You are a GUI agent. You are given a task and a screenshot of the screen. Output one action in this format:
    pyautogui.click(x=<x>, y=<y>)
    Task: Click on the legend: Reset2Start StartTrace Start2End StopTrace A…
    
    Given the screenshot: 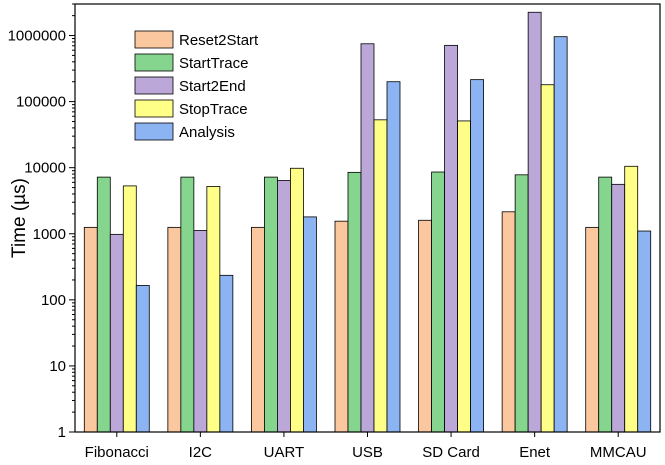 What is the action you would take?
    pyautogui.click(x=205, y=87)
    